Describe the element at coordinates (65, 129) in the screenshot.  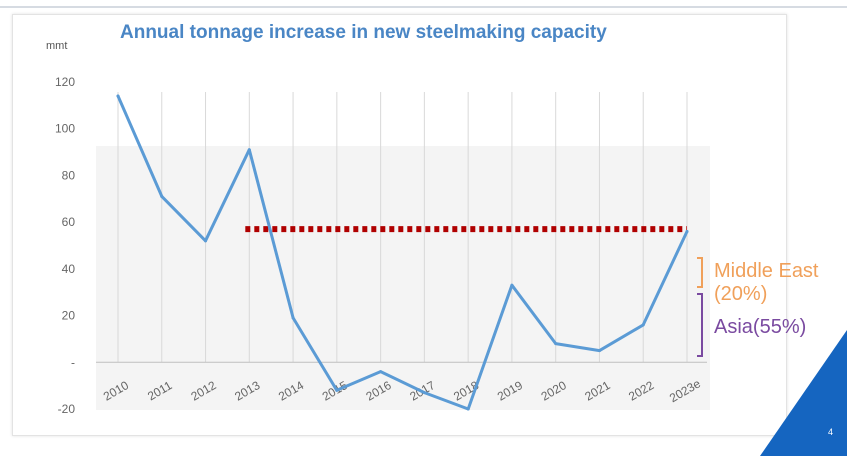
I see `y-tick-label: 100` at that location.